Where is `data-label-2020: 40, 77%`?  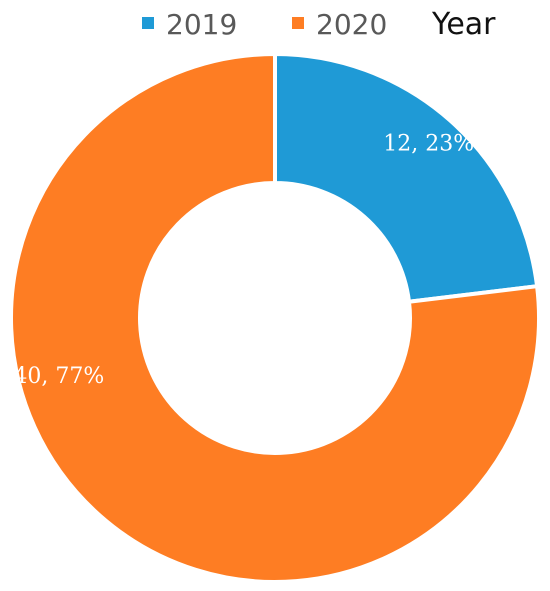 data-label-2020: 40, 77% is located at coordinates (58, 376).